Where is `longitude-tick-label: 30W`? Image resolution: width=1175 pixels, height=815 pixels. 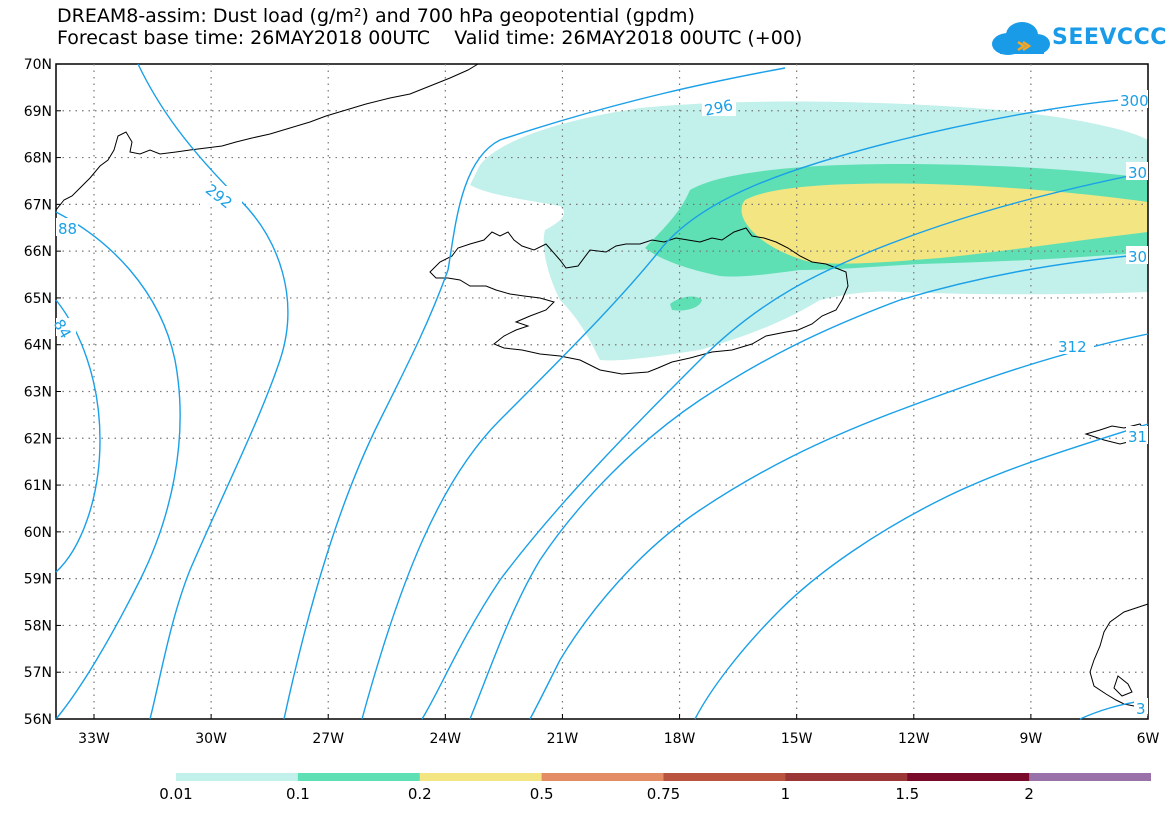 longitude-tick-label: 30W is located at coordinates (211, 739).